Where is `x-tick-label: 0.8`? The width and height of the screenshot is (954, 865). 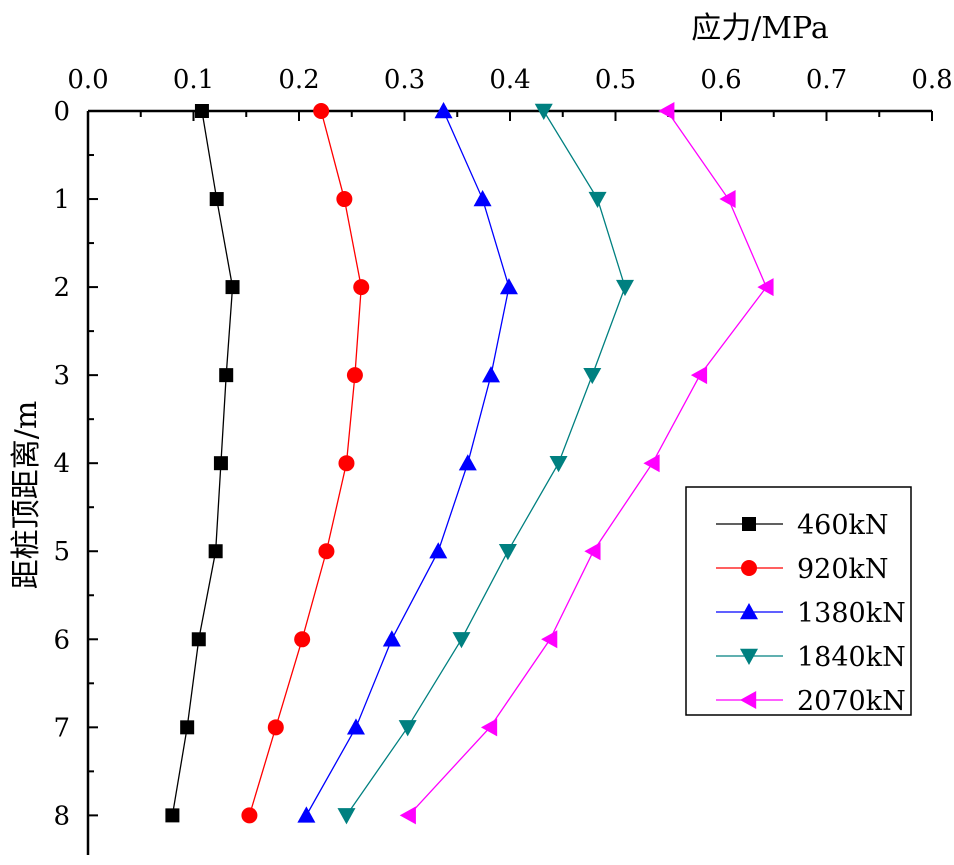
x-tick-label: 0.8 is located at coordinates (931, 80).